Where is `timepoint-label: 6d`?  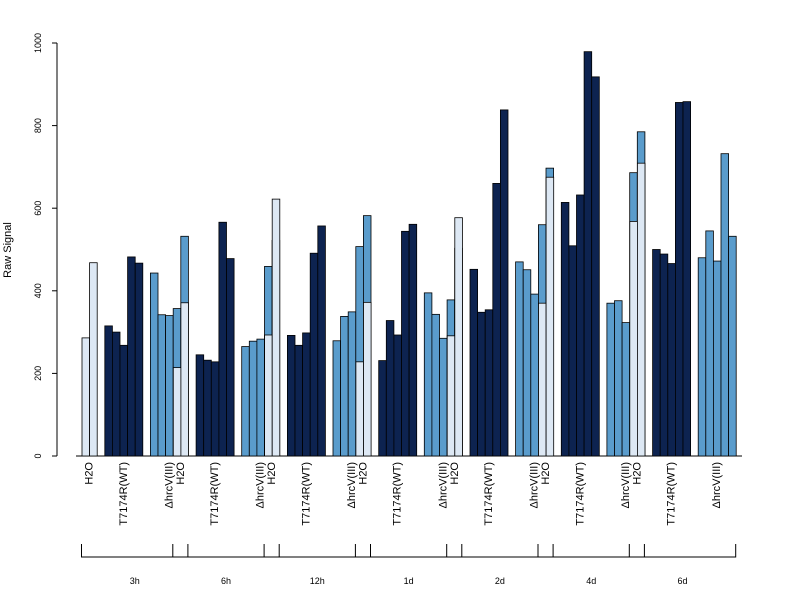
timepoint-label: 6d is located at coordinates (682, 581).